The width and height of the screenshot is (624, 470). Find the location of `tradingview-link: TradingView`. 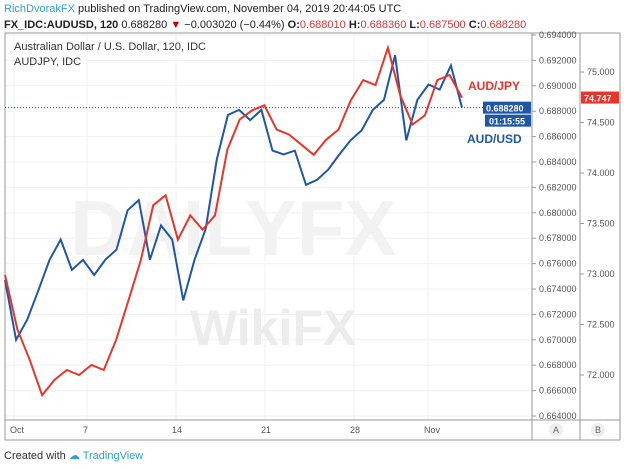

tradingview-link: TradingView is located at coordinates (113, 456).